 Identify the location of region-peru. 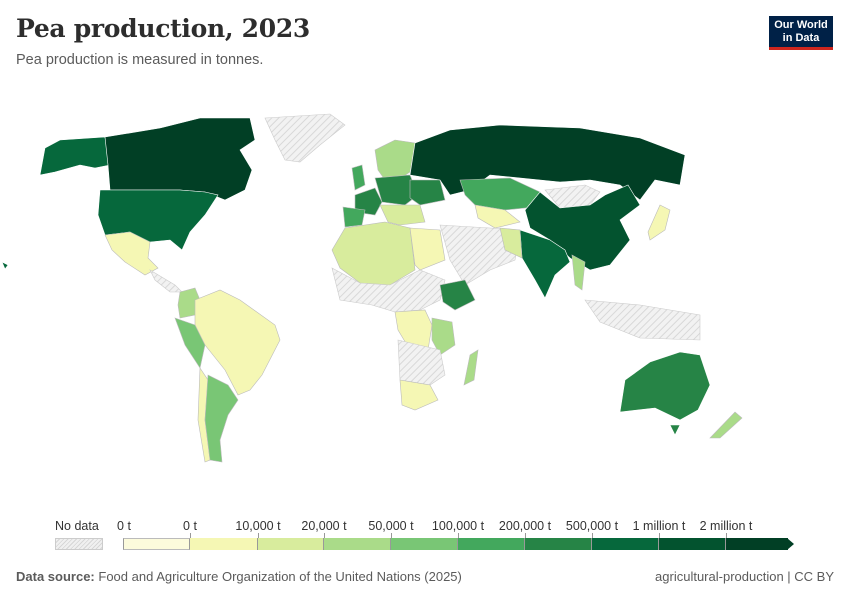
(190, 343).